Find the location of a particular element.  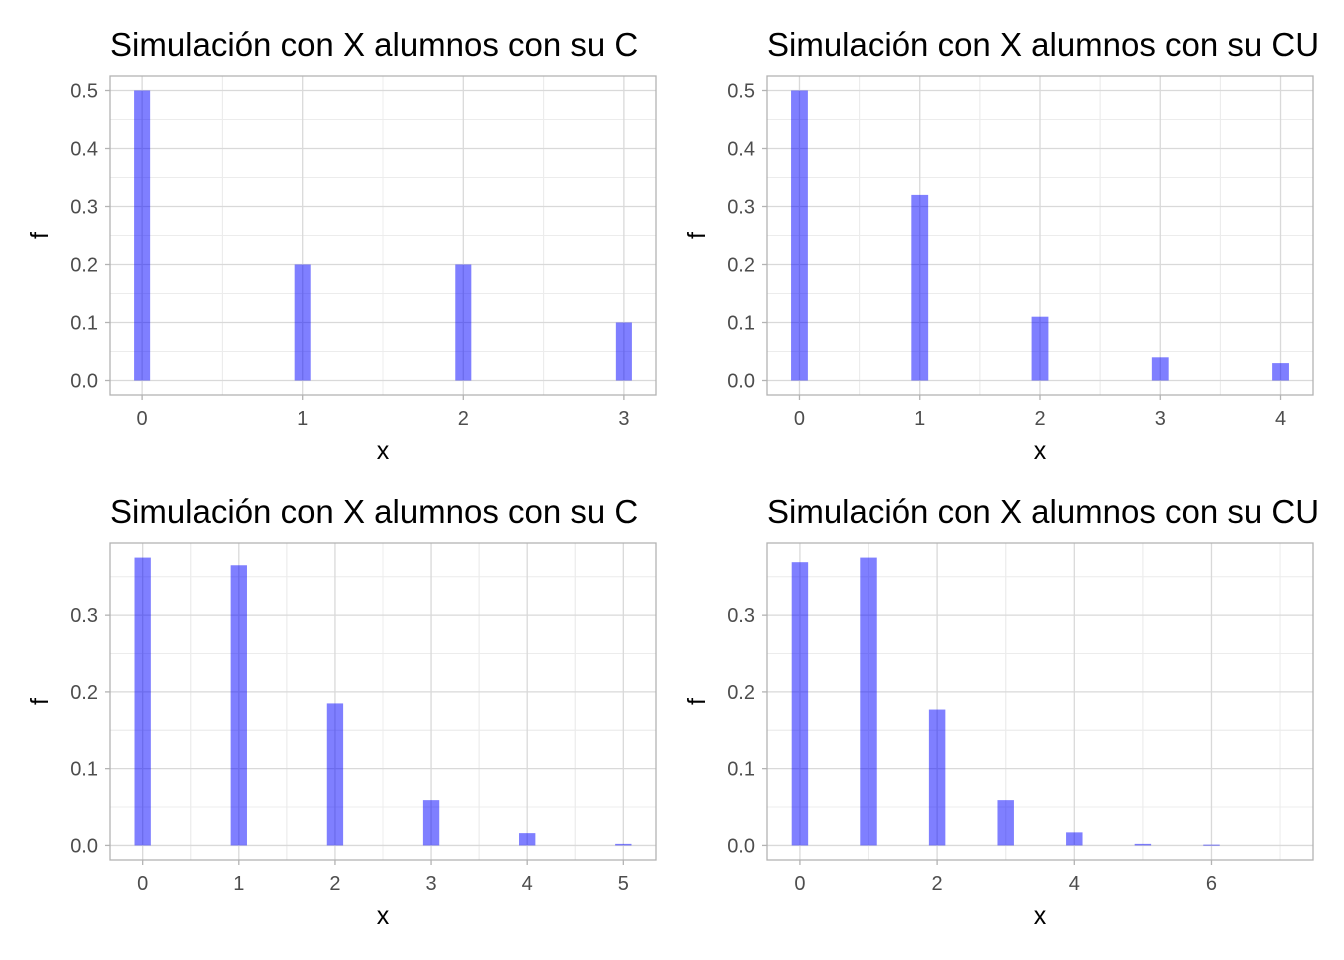

bar-x6 is located at coordinates (1211, 845).